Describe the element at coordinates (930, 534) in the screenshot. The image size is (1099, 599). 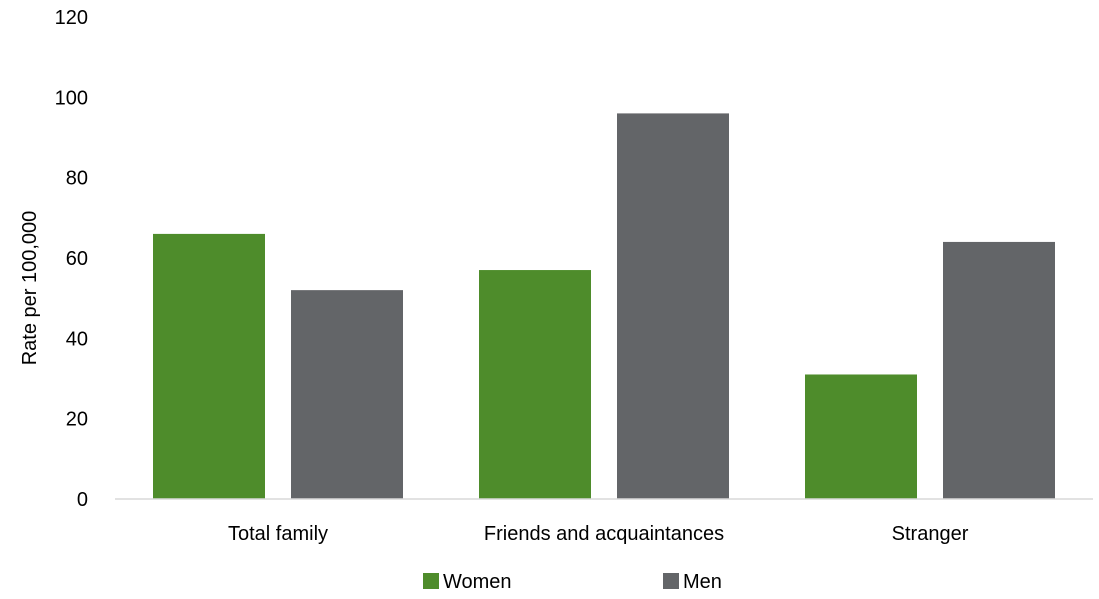
I see `x-category-label: Stranger` at that location.